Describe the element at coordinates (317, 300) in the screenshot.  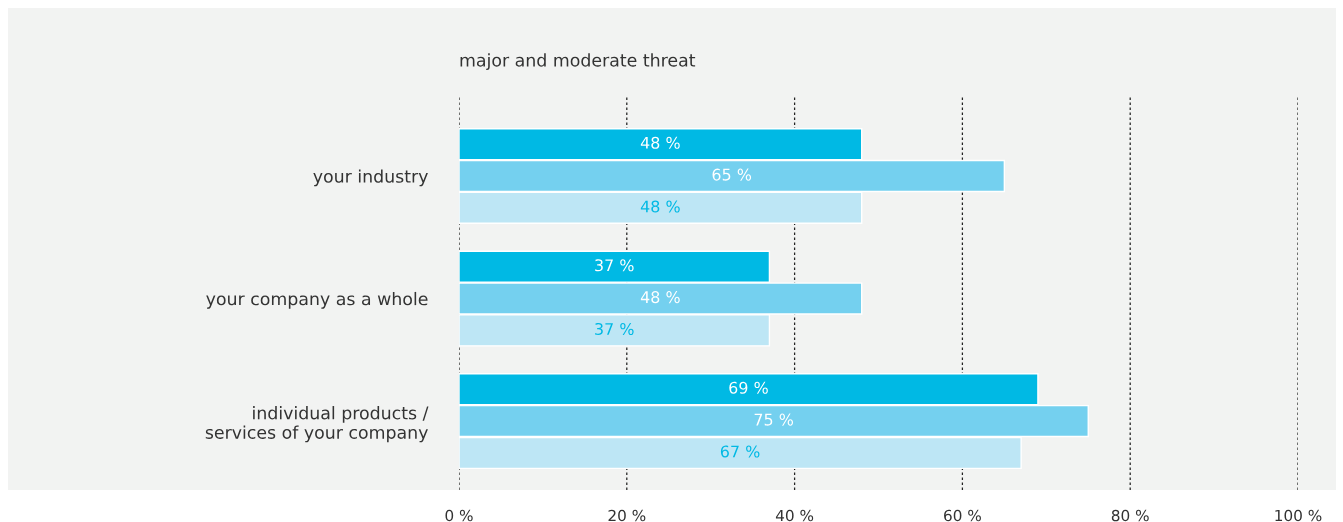
I see `y-tick-label: your company as a whole` at that location.